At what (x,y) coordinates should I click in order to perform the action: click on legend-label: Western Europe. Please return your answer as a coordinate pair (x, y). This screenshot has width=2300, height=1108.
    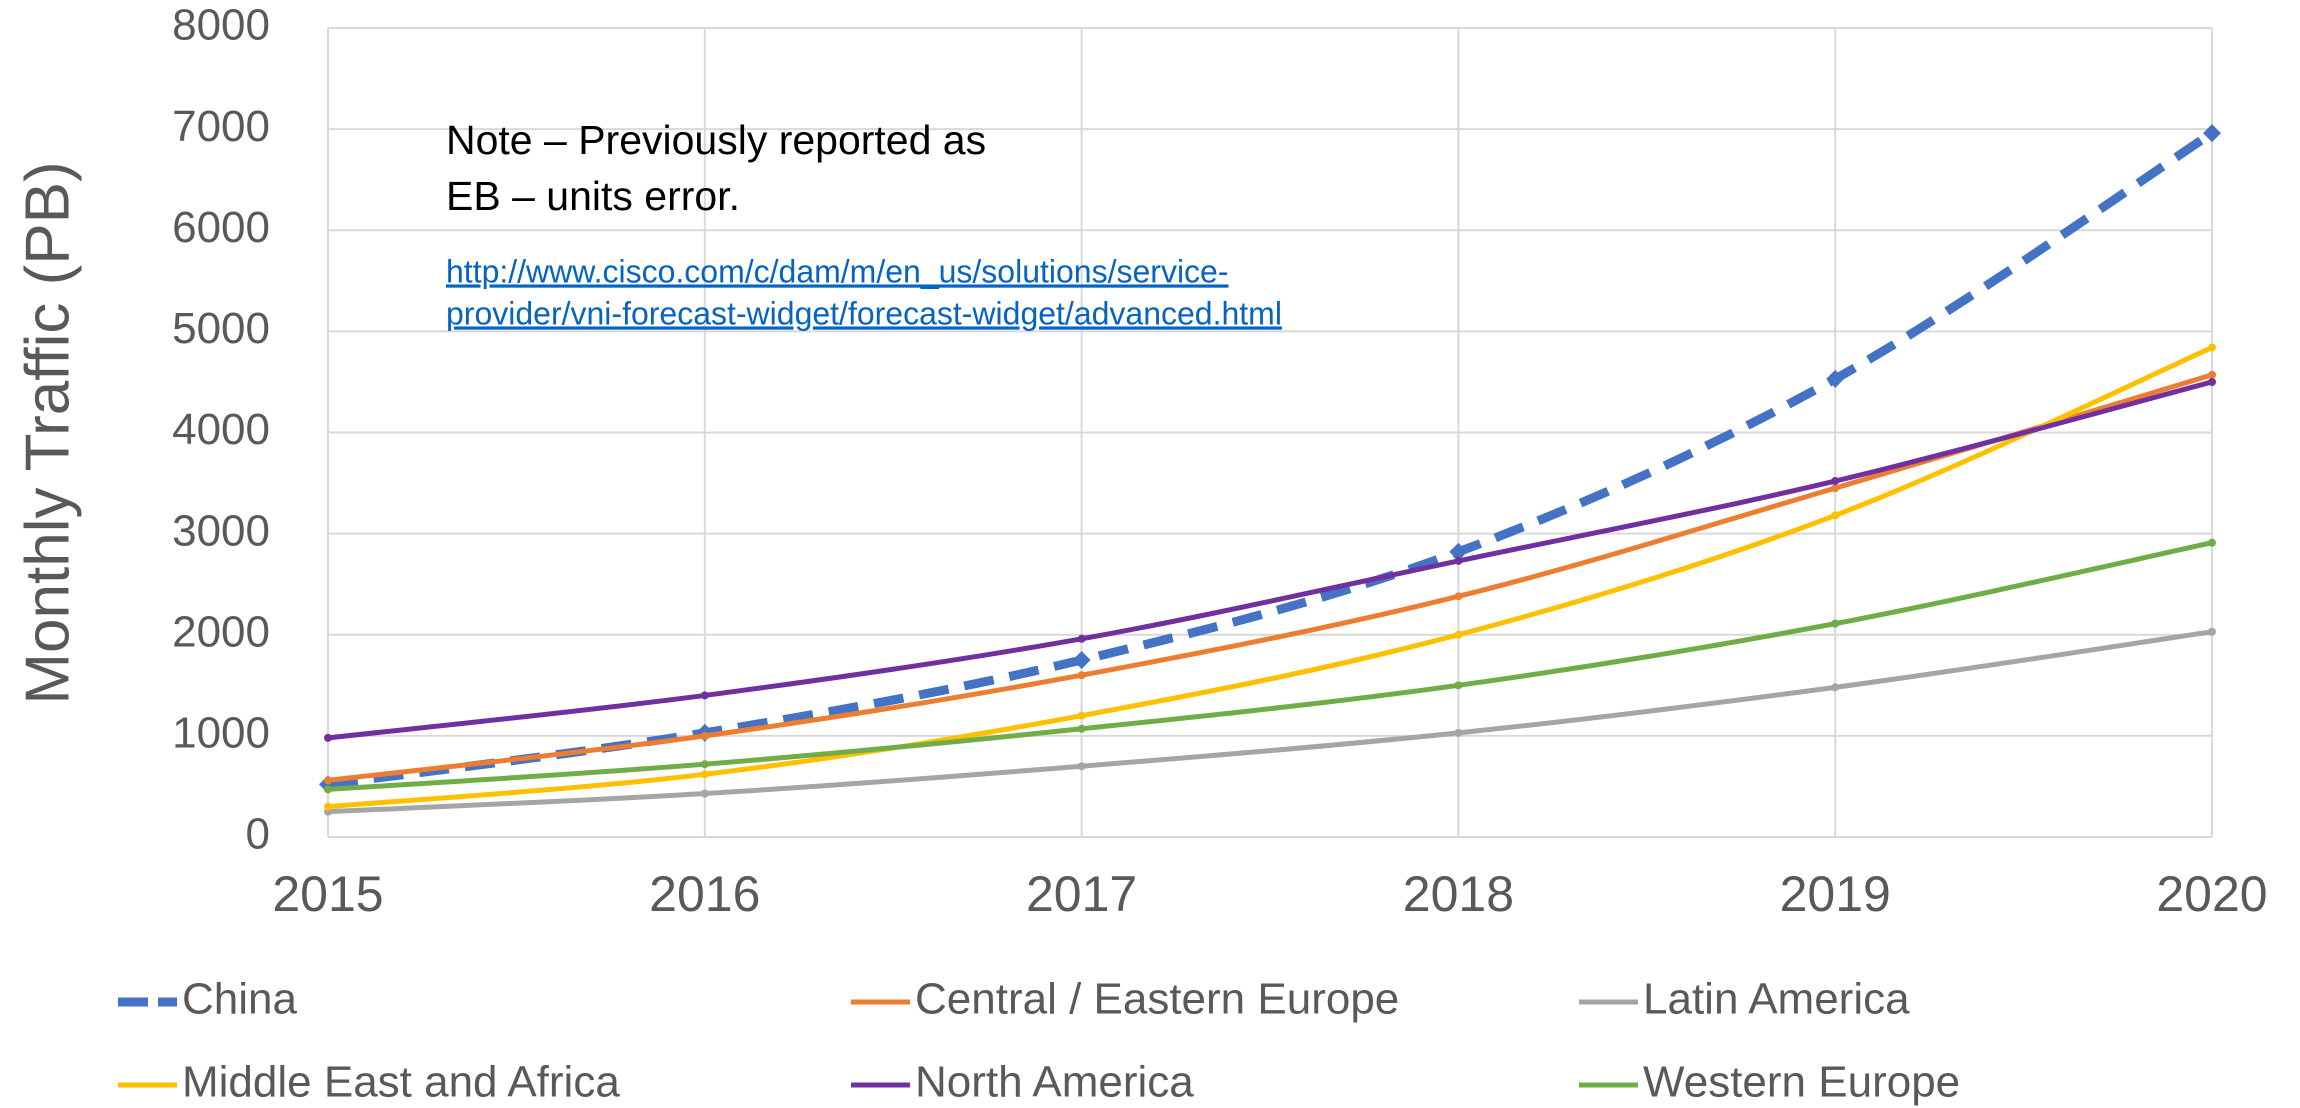
    Looking at the image, I should click on (1801, 1082).